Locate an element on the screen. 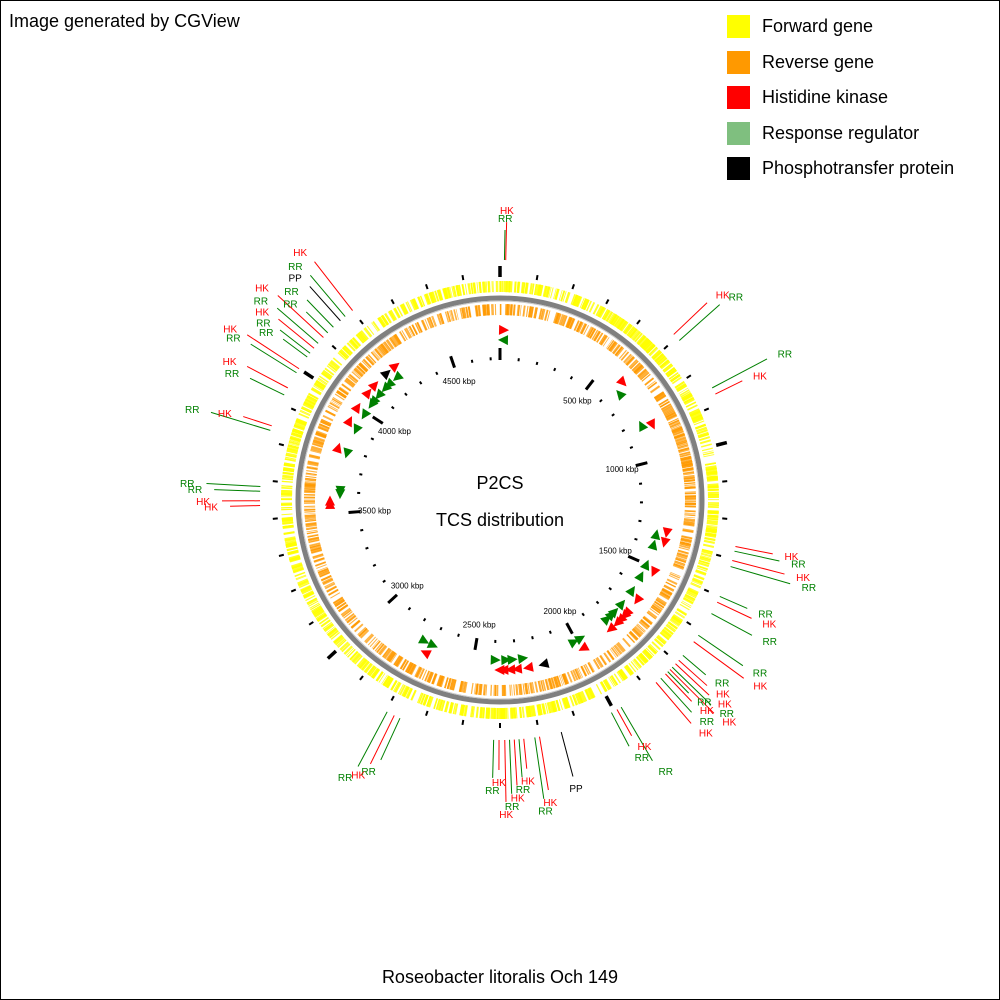 This screenshot has width=1000, height=1000. tcs-feature-pp is located at coordinates (385, 375).